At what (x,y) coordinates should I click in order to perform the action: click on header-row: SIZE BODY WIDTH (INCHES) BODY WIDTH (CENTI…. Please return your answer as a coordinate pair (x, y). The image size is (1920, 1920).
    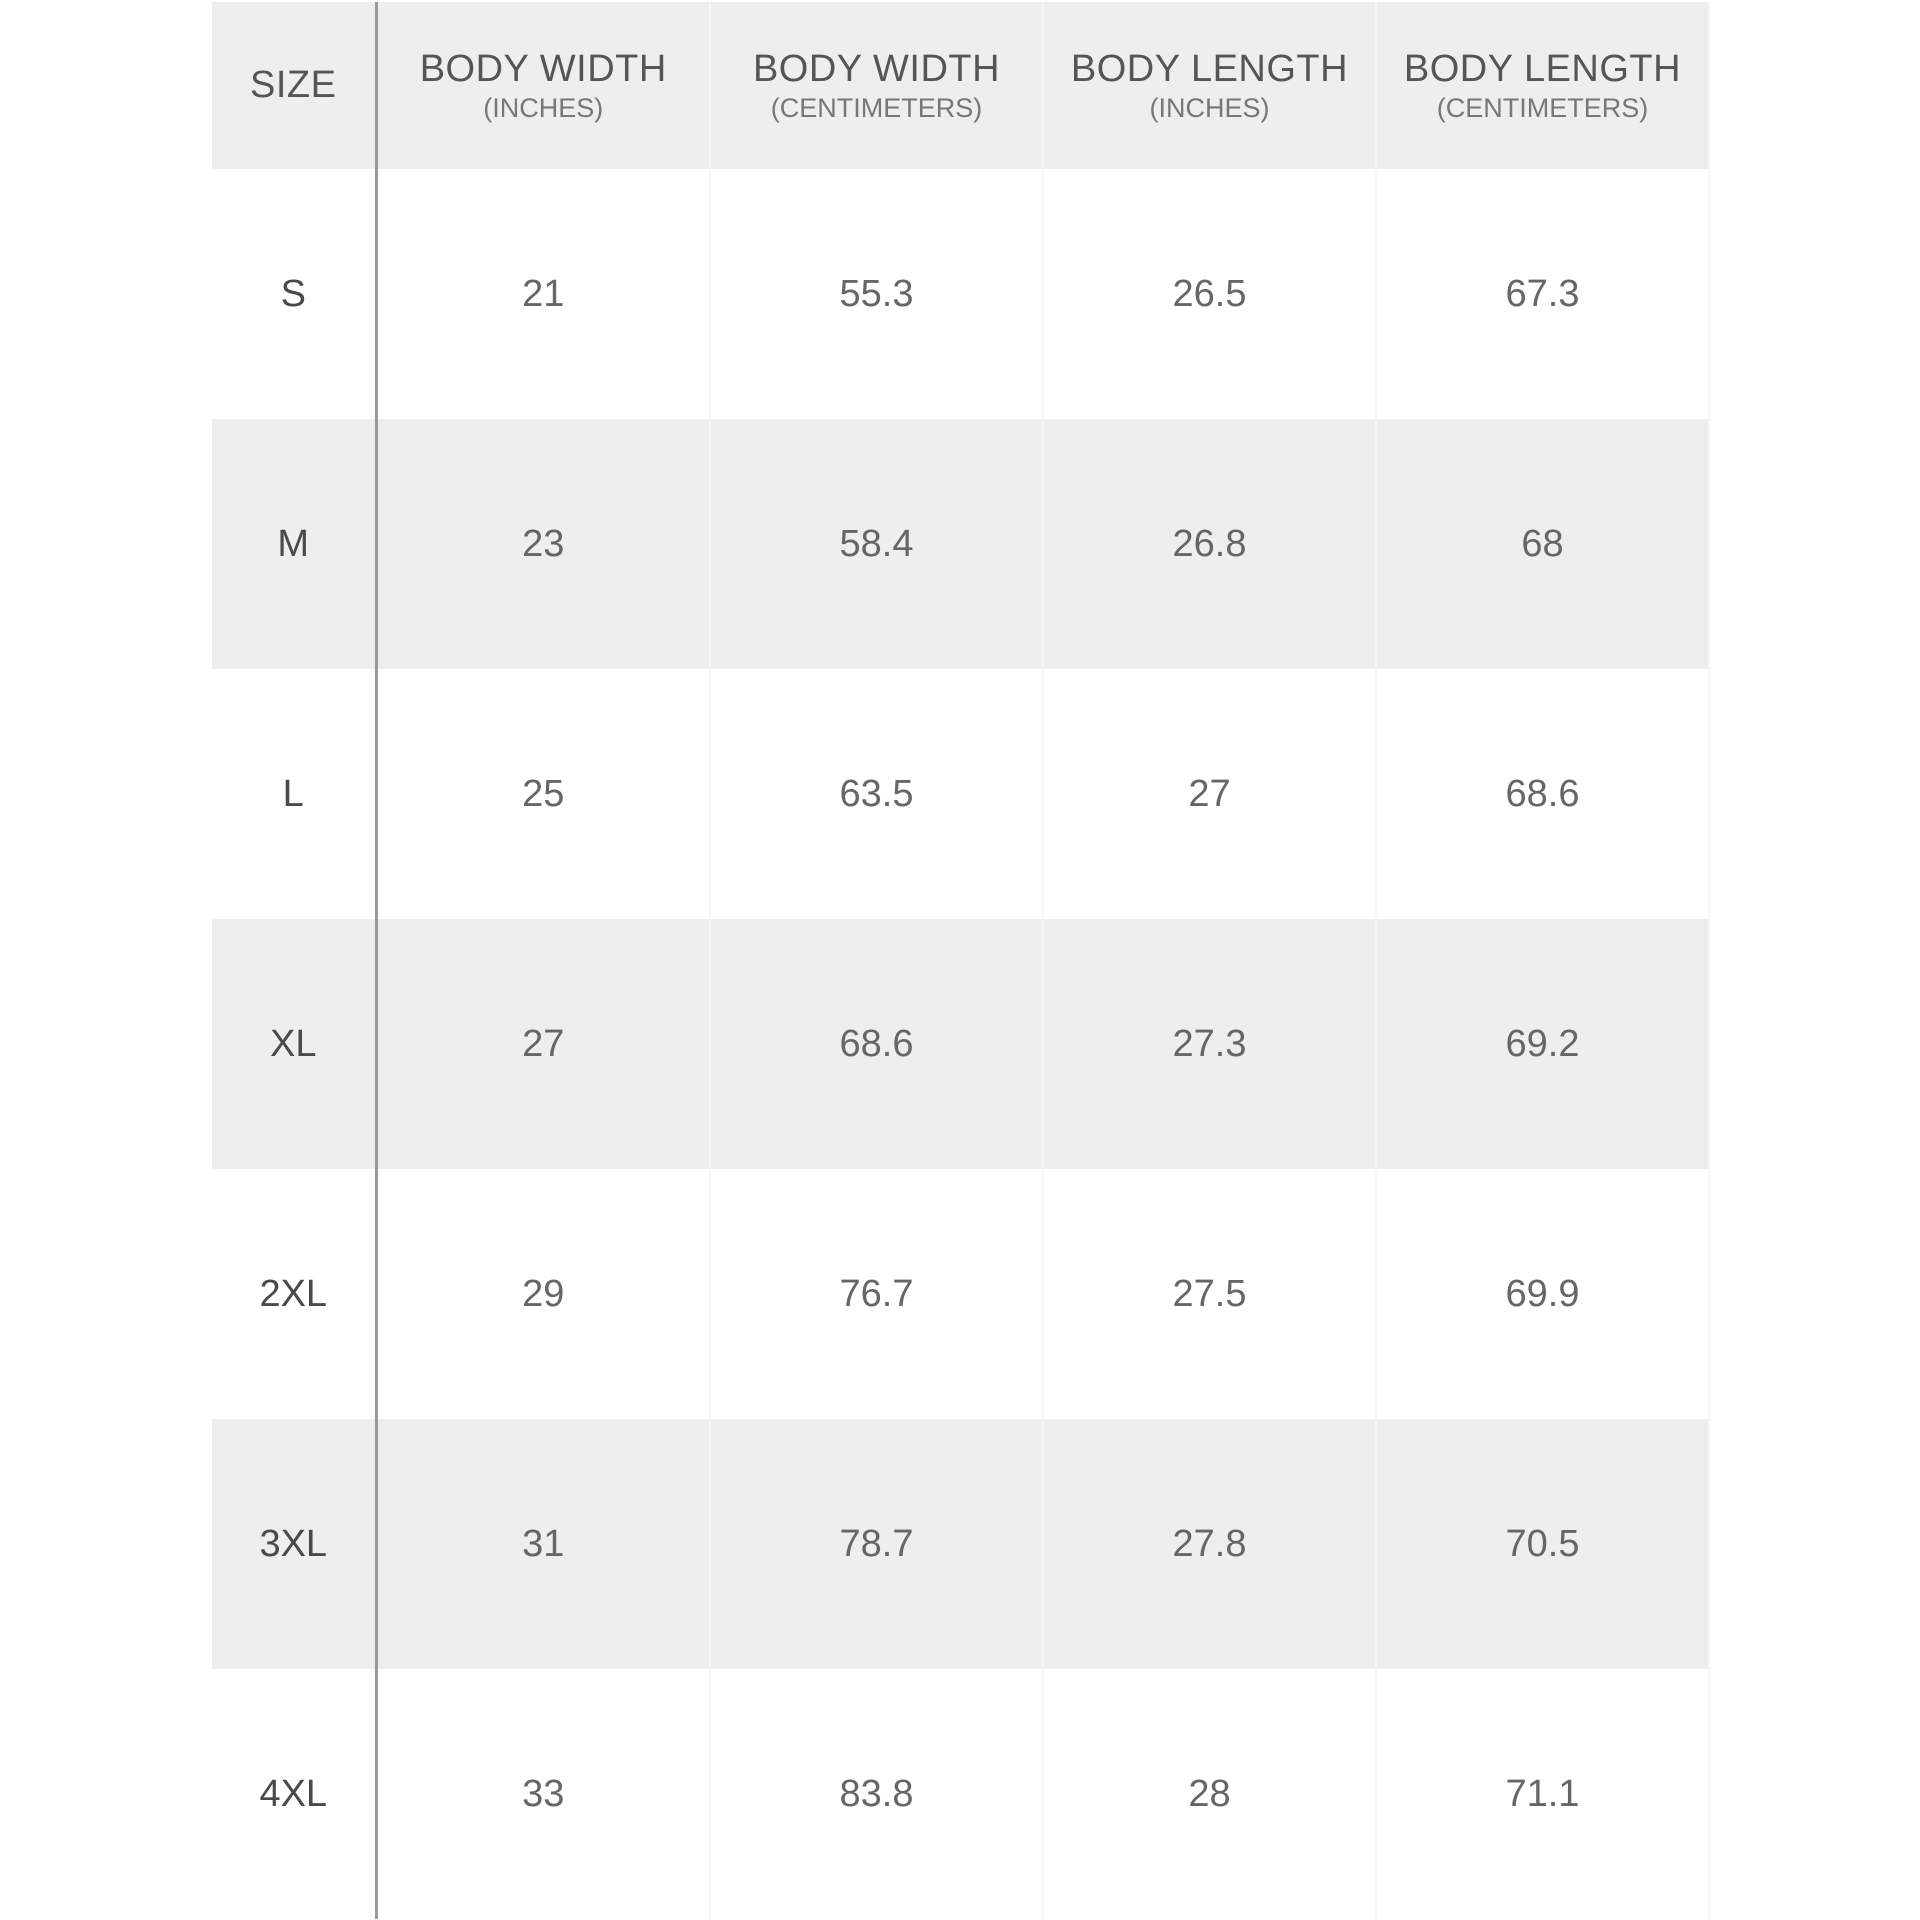
    Looking at the image, I should click on (961, 85).